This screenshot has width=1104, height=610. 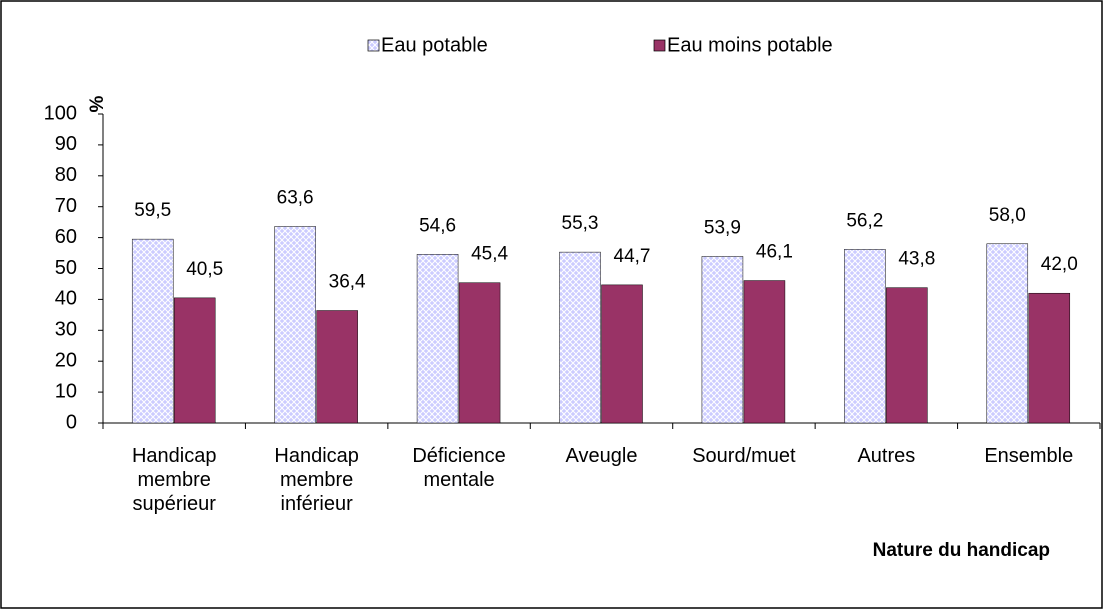 What do you see at coordinates (886, 456) in the screenshot?
I see `x-tick-label: Autres` at bounding box center [886, 456].